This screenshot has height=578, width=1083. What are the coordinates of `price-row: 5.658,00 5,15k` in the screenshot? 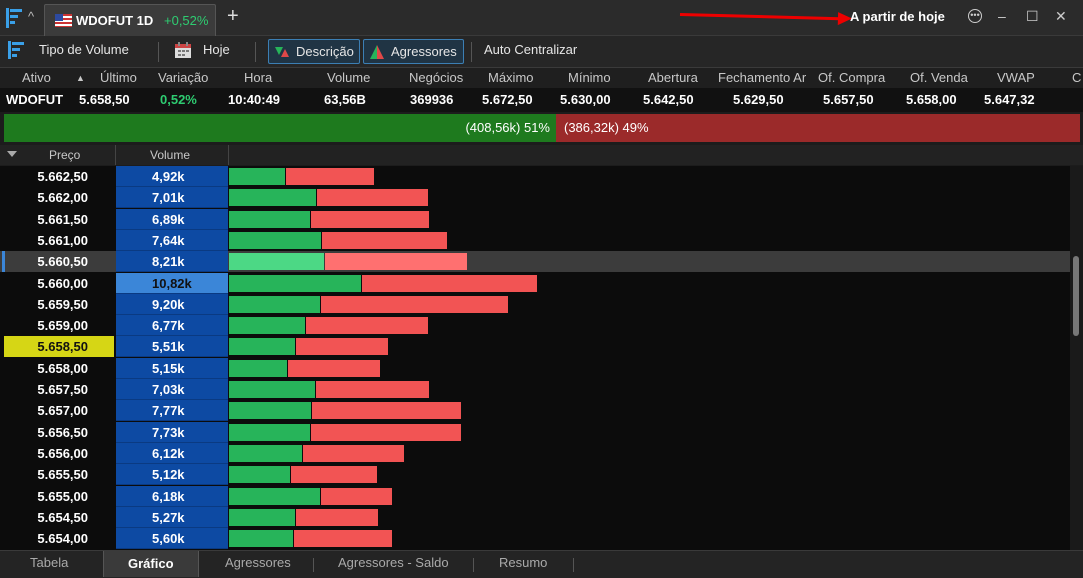 It's located at (535, 368).